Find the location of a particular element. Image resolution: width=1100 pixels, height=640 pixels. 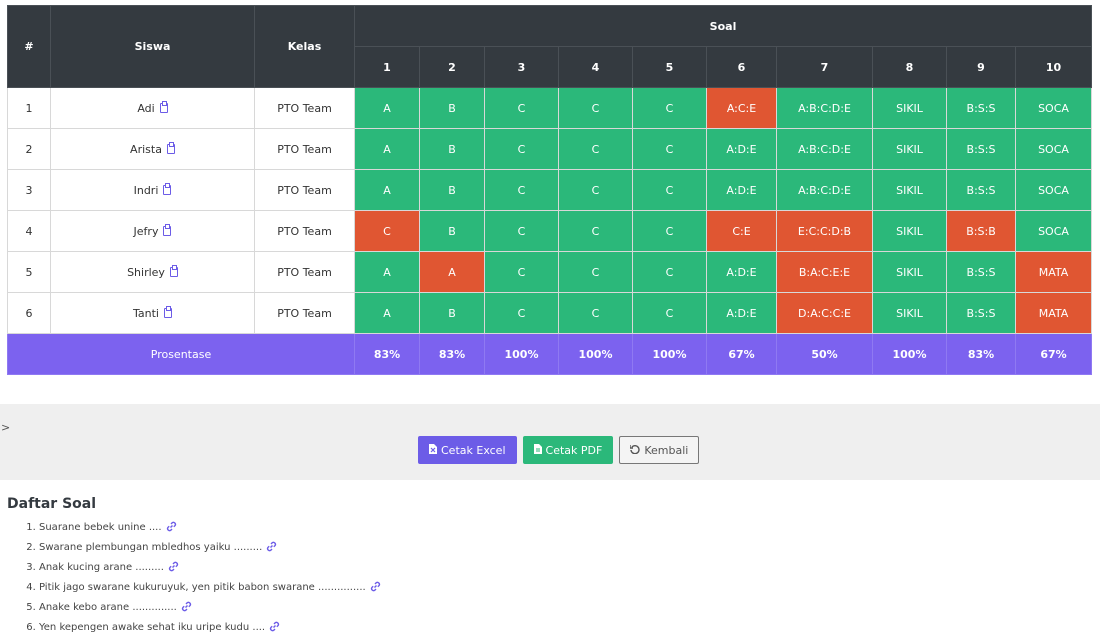

student-name-cell: Shirley is located at coordinates (152, 272).